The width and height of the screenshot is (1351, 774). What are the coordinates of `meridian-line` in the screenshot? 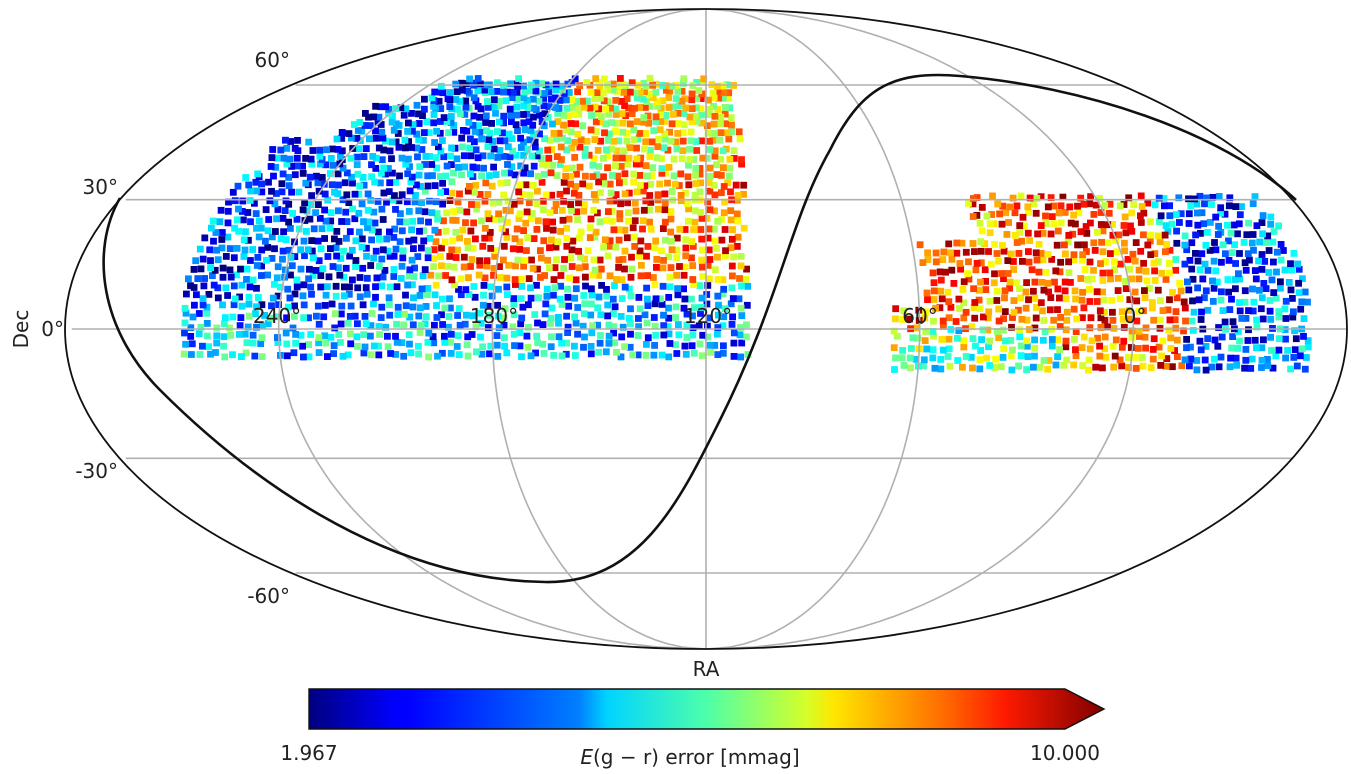 It's located at (813, 329).